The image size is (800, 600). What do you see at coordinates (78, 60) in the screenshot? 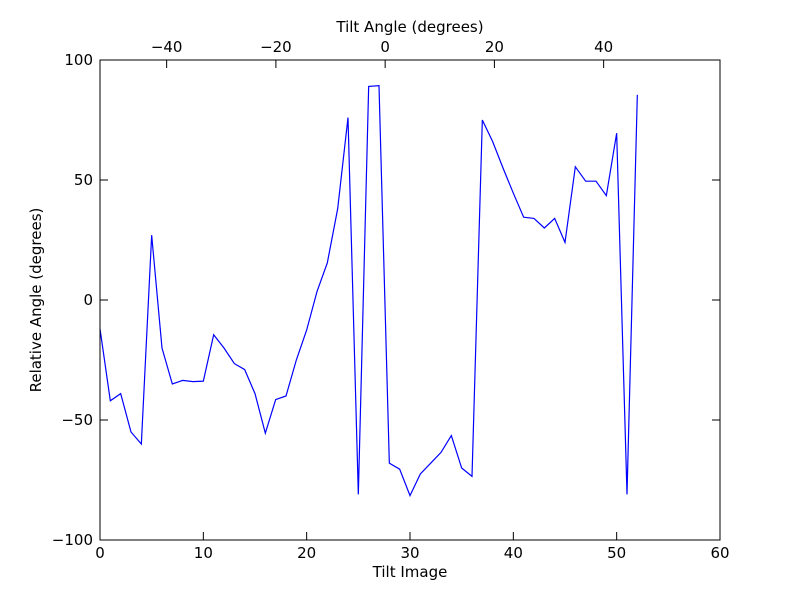
I see `y-tick-label: 100` at bounding box center [78, 60].